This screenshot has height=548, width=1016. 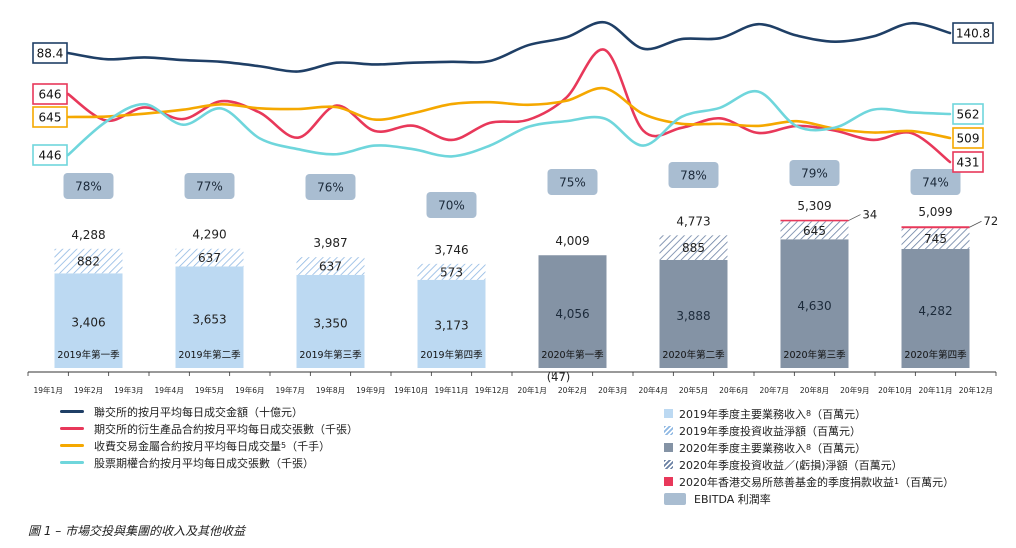 I want to click on revenue-value-label: 4,282, so click(x=935, y=311).